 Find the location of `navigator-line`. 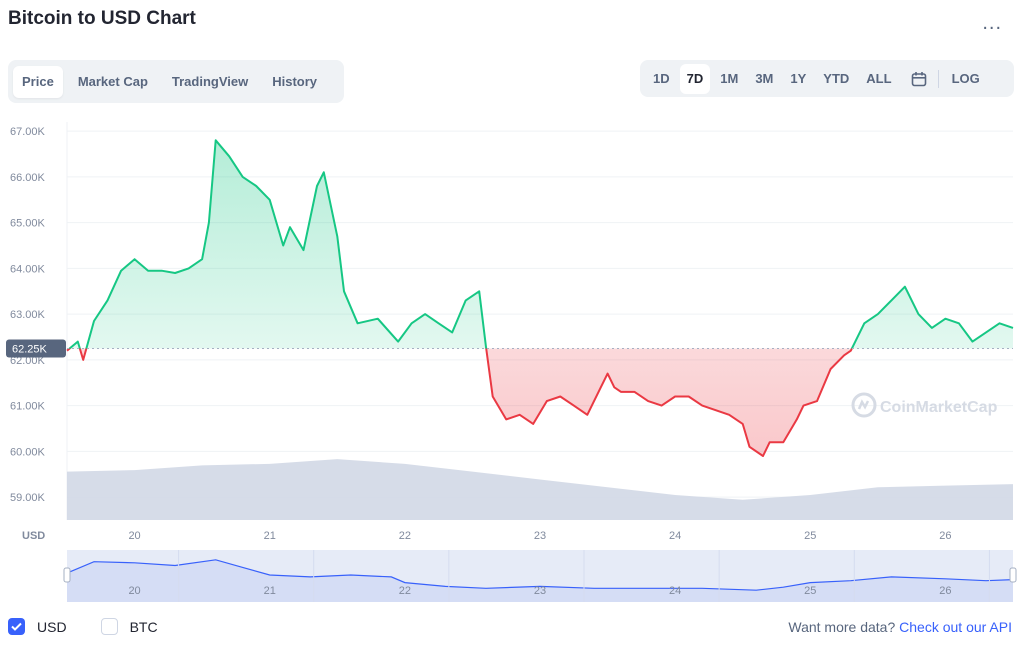

navigator-line is located at coordinates (540, 575).